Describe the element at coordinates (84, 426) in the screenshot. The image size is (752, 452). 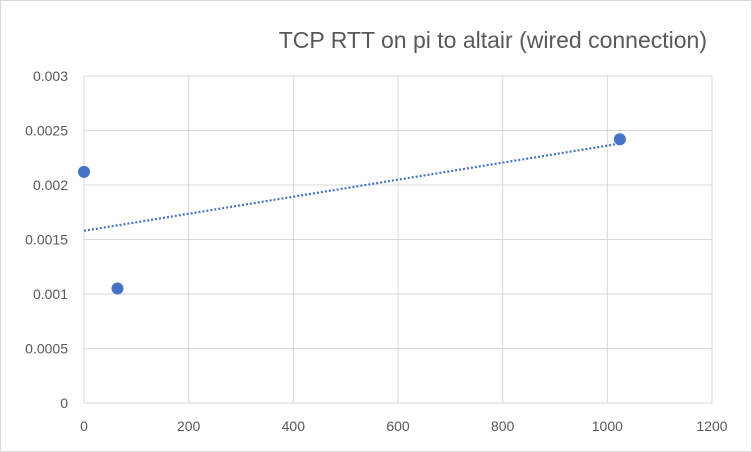
I see `x-tick-label: 0` at that location.